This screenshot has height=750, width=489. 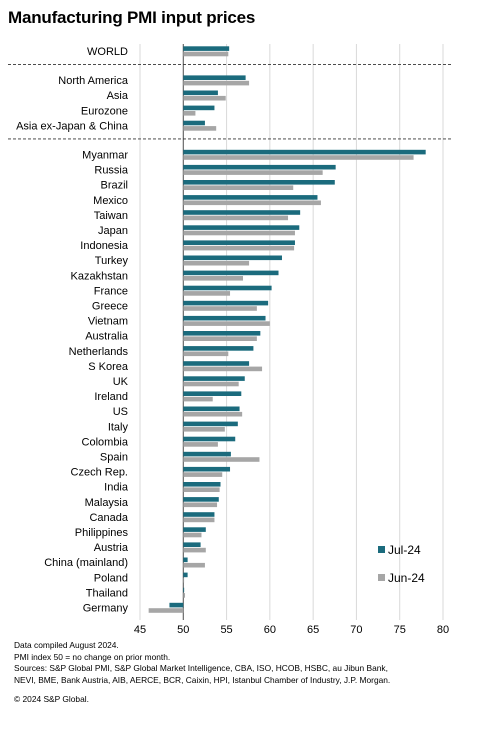 I want to click on category-label: Brazil, so click(x=114, y=186).